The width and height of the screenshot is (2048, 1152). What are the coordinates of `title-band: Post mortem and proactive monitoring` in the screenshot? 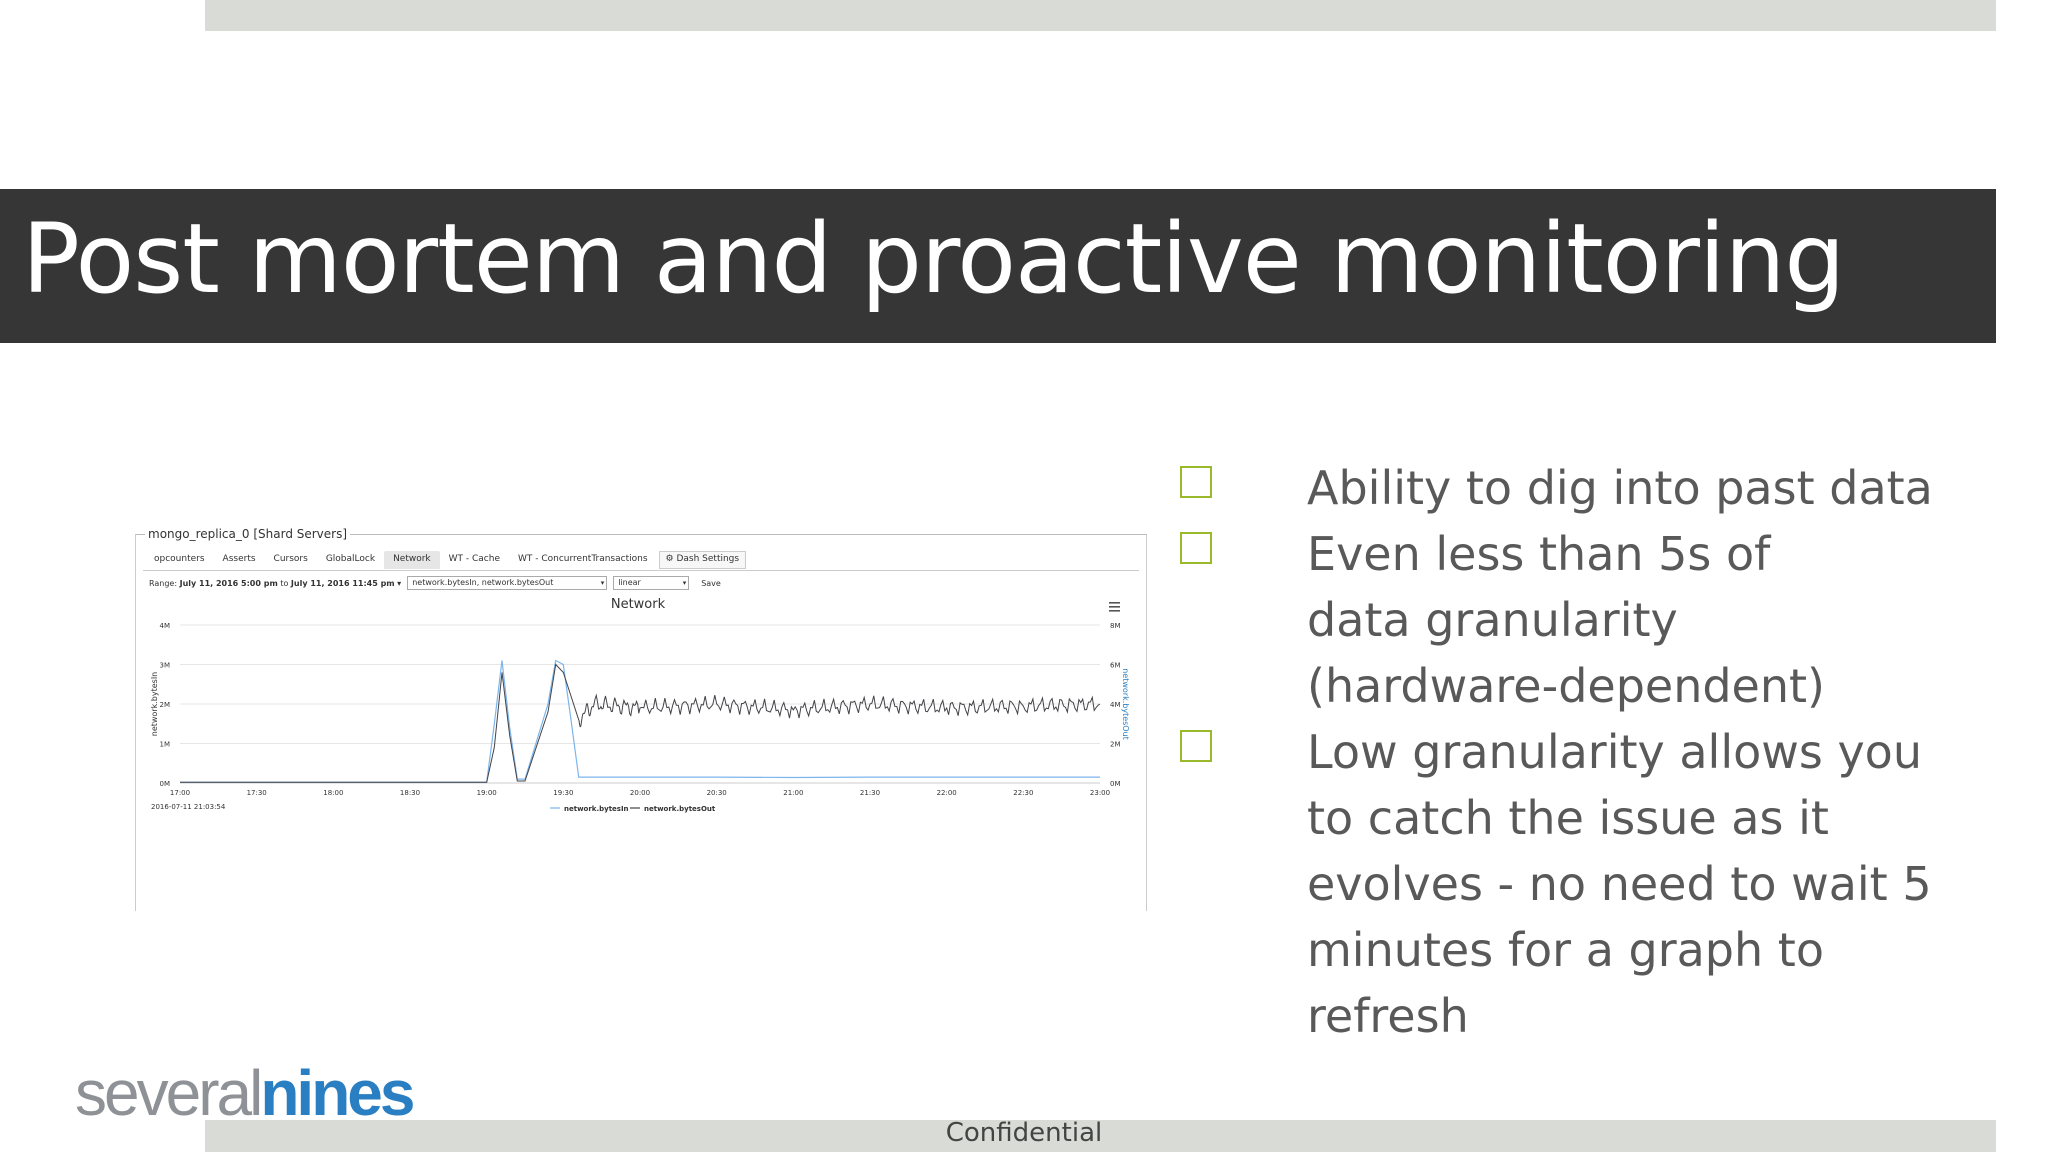 It's located at (998, 266).